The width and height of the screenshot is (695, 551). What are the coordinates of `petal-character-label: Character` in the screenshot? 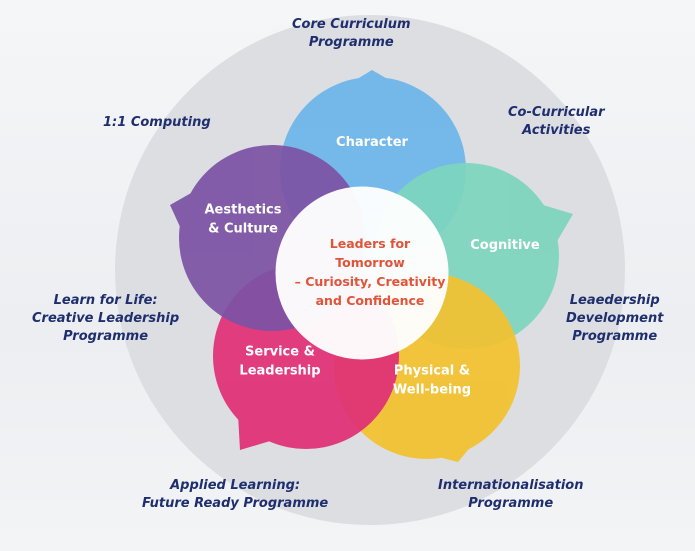 It's located at (372, 142).